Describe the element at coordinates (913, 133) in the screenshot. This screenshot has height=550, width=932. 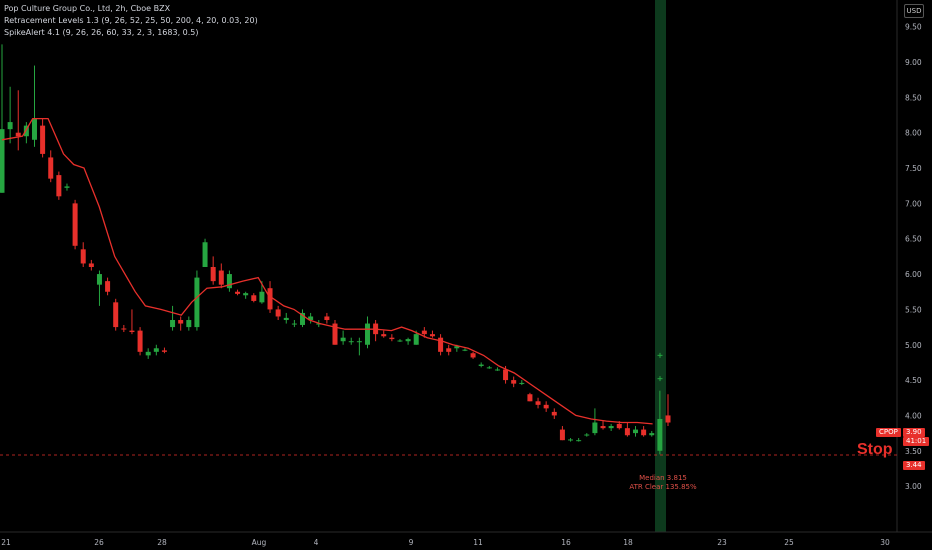
I see `y-tick-label: 8.00` at that location.